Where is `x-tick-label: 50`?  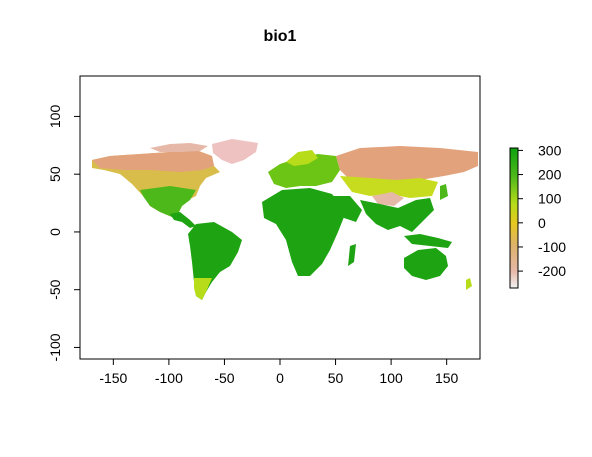 x-tick-label: 50 is located at coordinates (336, 378).